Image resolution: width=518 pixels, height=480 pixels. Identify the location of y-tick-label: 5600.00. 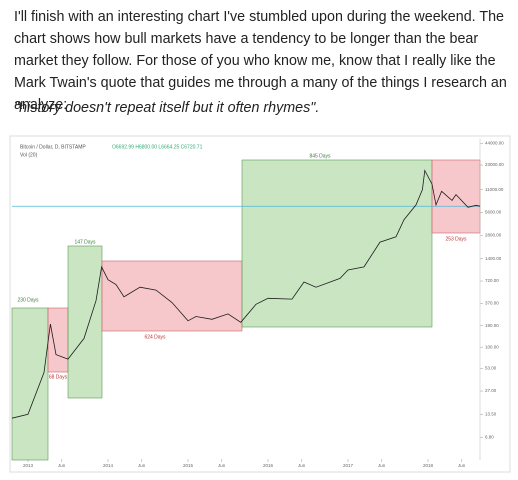
(493, 212).